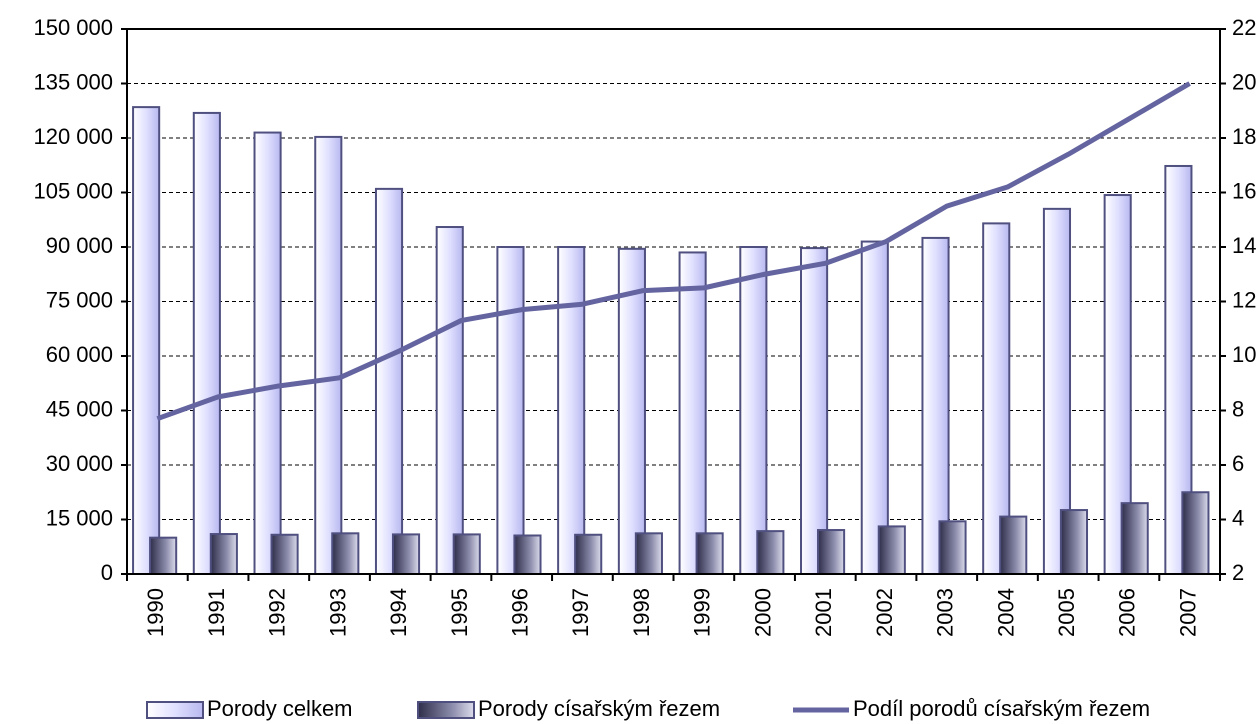 Image resolution: width=1258 pixels, height=724 pixels. What do you see at coordinates (1238, 572) in the screenshot?
I see `y2-tick-label: 2` at bounding box center [1238, 572].